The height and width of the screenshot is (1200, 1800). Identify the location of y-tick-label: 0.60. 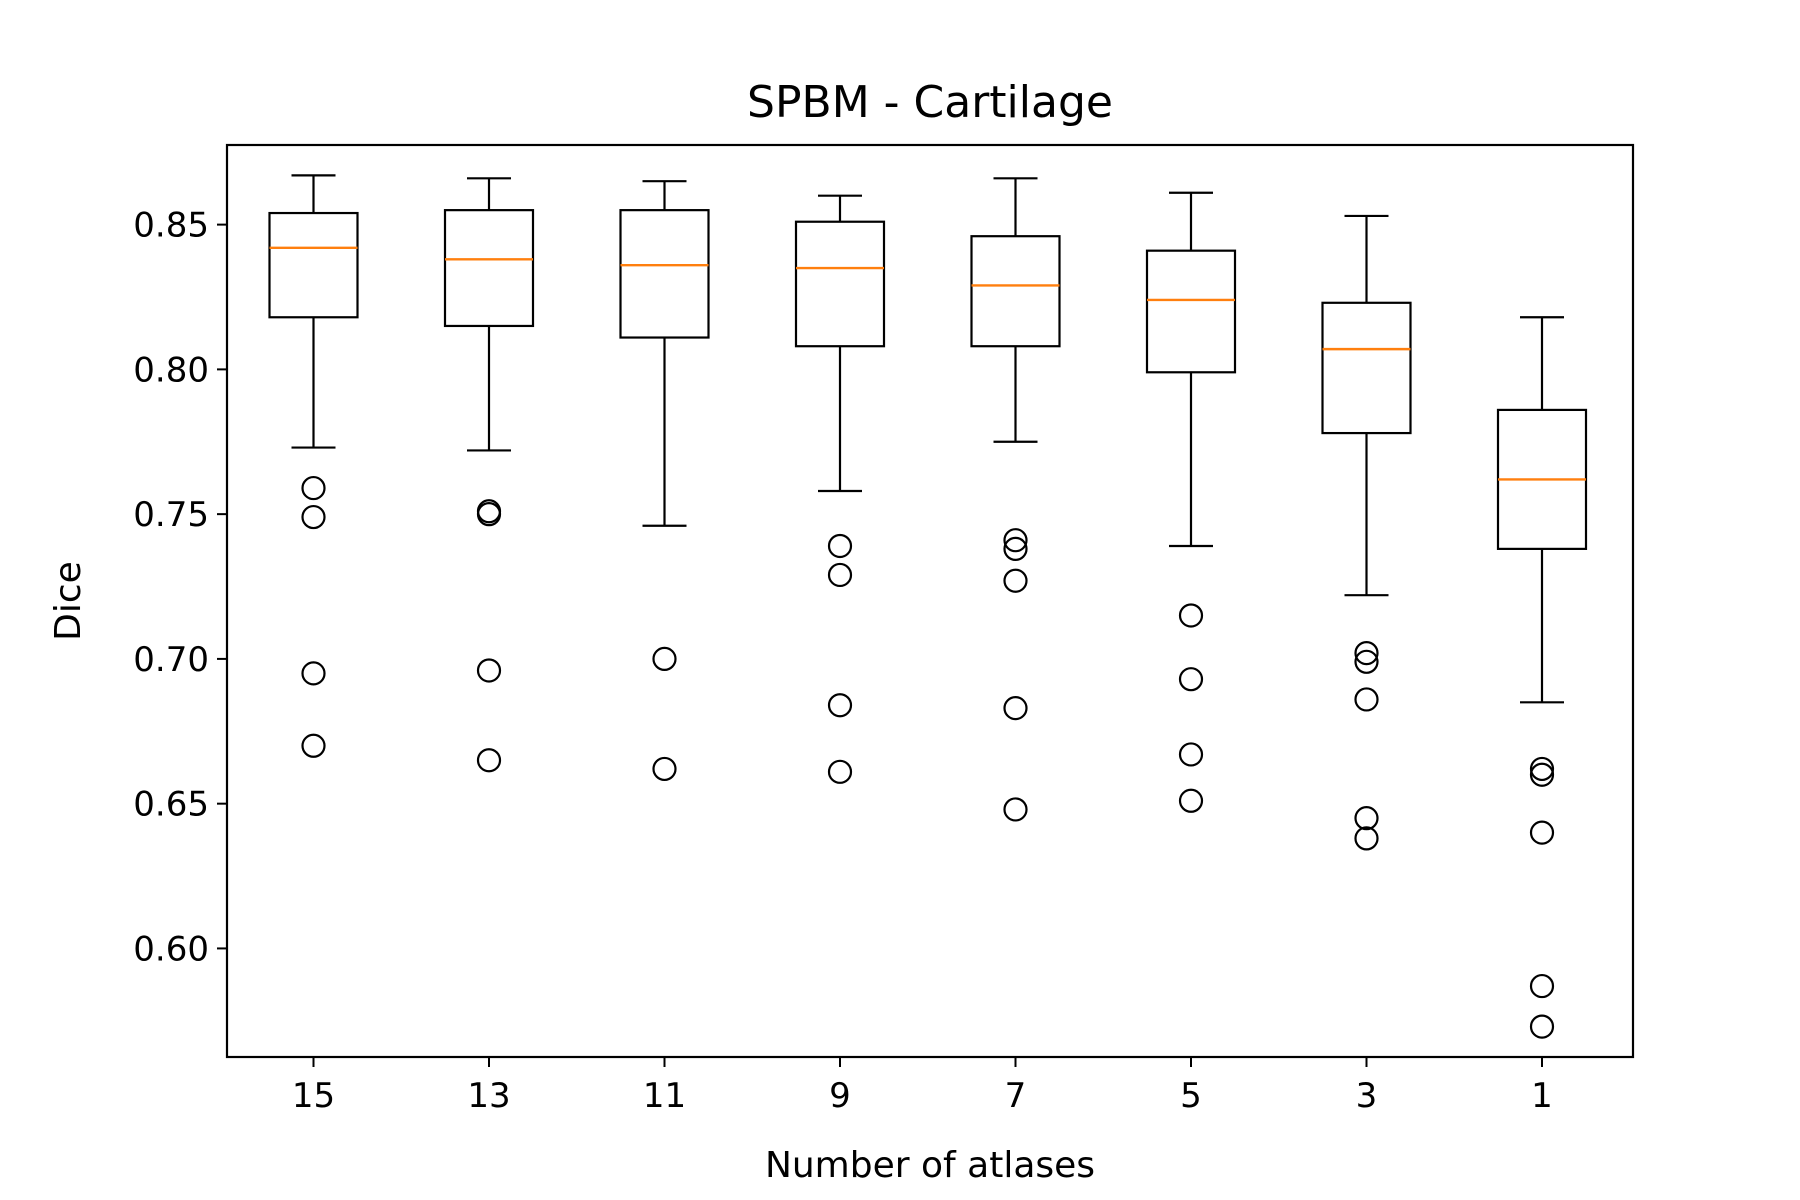
(171, 949).